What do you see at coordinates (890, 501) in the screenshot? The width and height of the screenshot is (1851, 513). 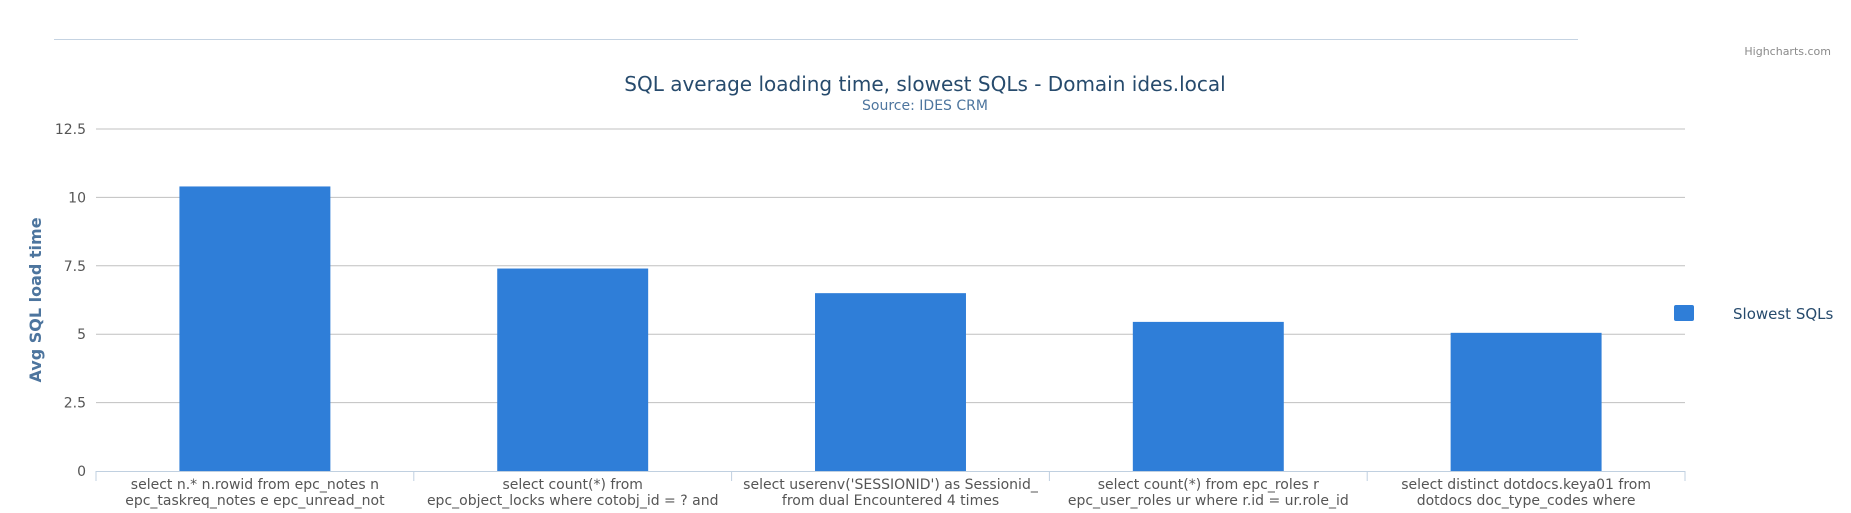 I see `x-tick-label: from dual Encountered 4 times` at bounding box center [890, 501].